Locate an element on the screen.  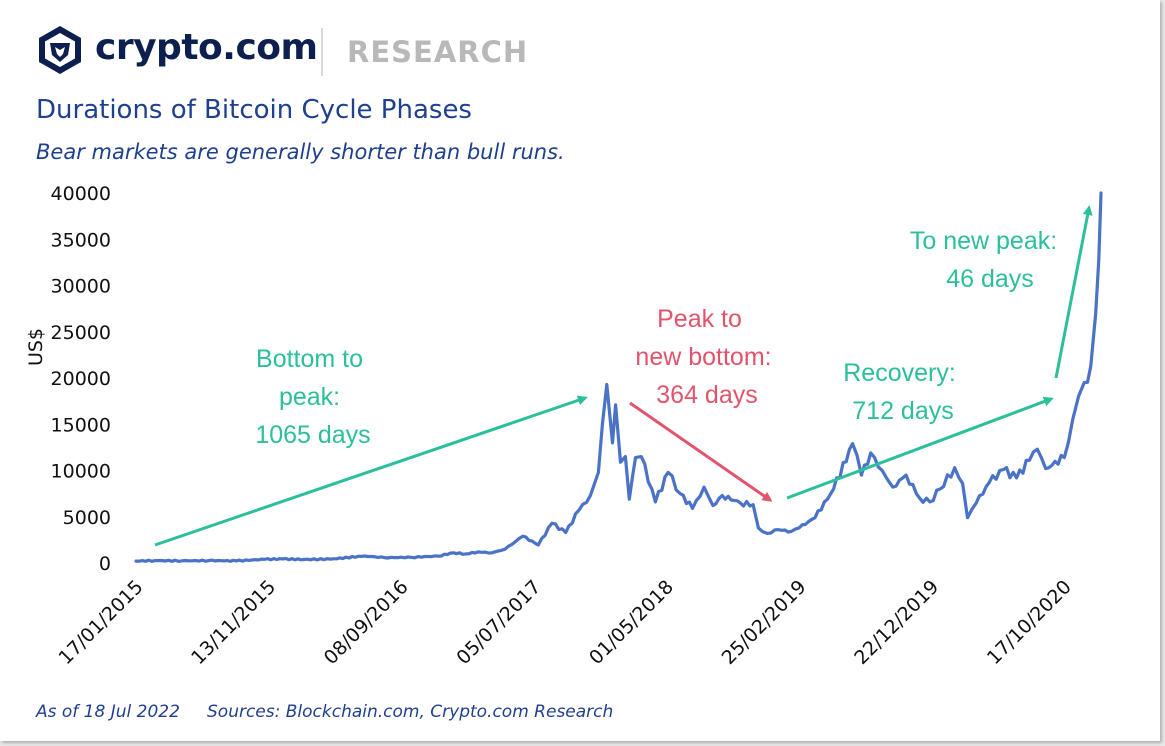
x-tick-label: 05/07/2017 is located at coordinates (498, 622).